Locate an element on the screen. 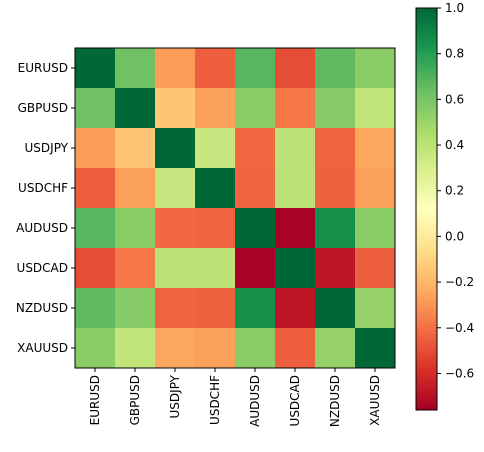 The image size is (484, 452). colorbar-tick-label: 1.0 is located at coordinates (454, 8).